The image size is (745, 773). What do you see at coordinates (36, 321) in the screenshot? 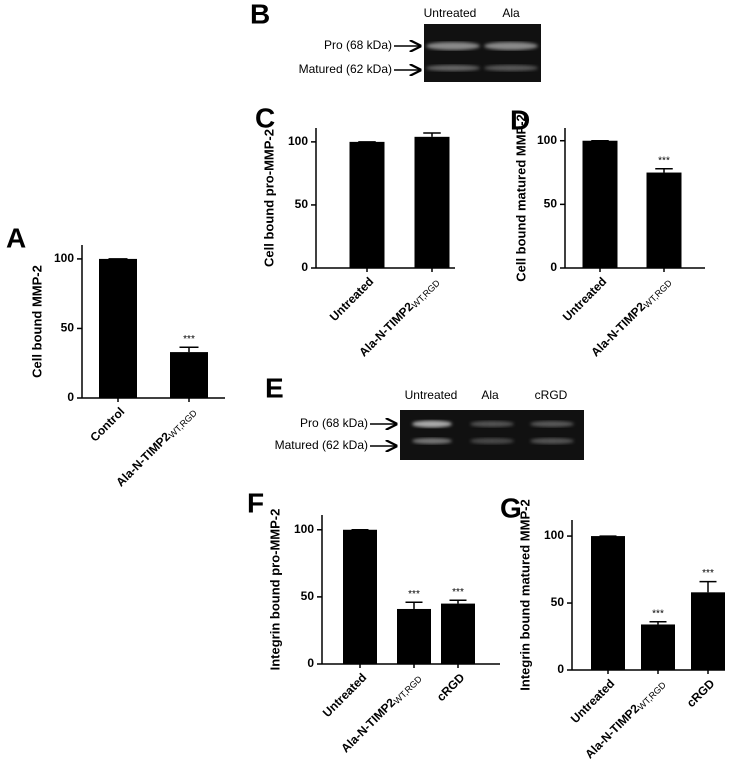
I see `y-axis-label: Cell bound MMP-2` at bounding box center [36, 321].